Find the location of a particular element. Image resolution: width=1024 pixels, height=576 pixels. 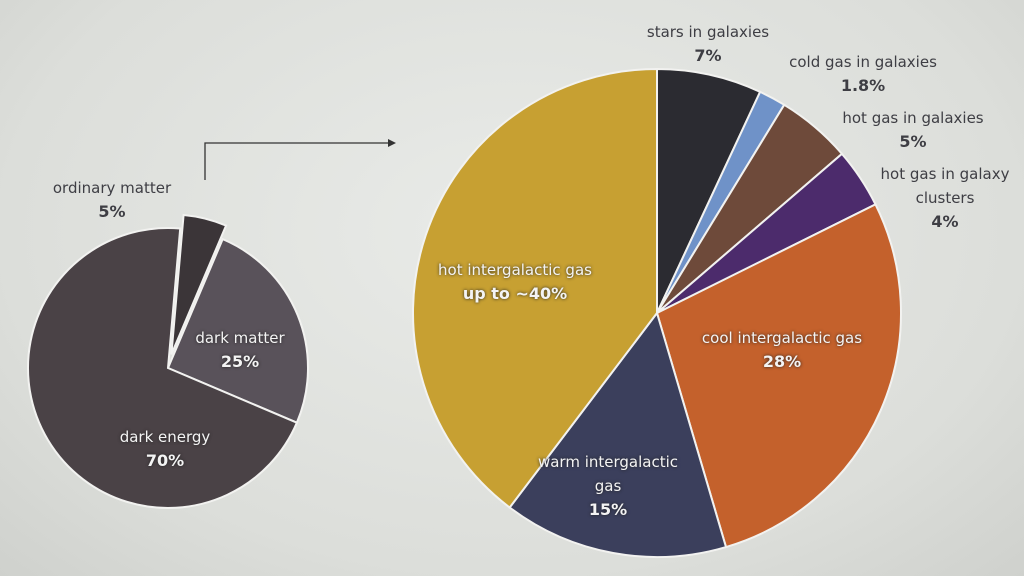

slice-name: cool intergalactic gas is located at coordinates (782, 338).